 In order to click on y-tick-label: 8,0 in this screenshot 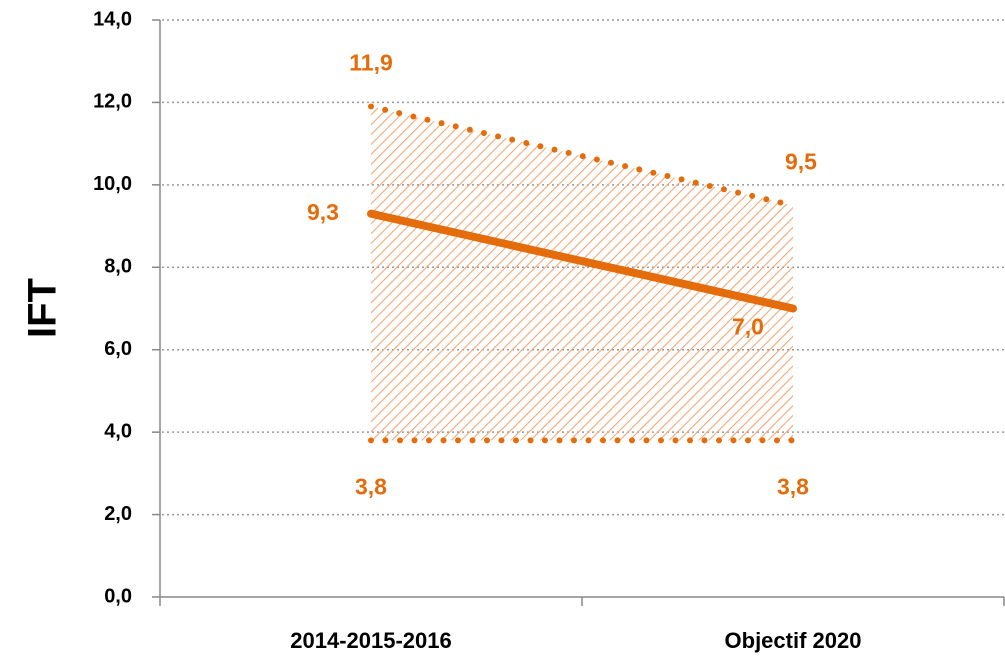, I will do `click(118, 267)`.